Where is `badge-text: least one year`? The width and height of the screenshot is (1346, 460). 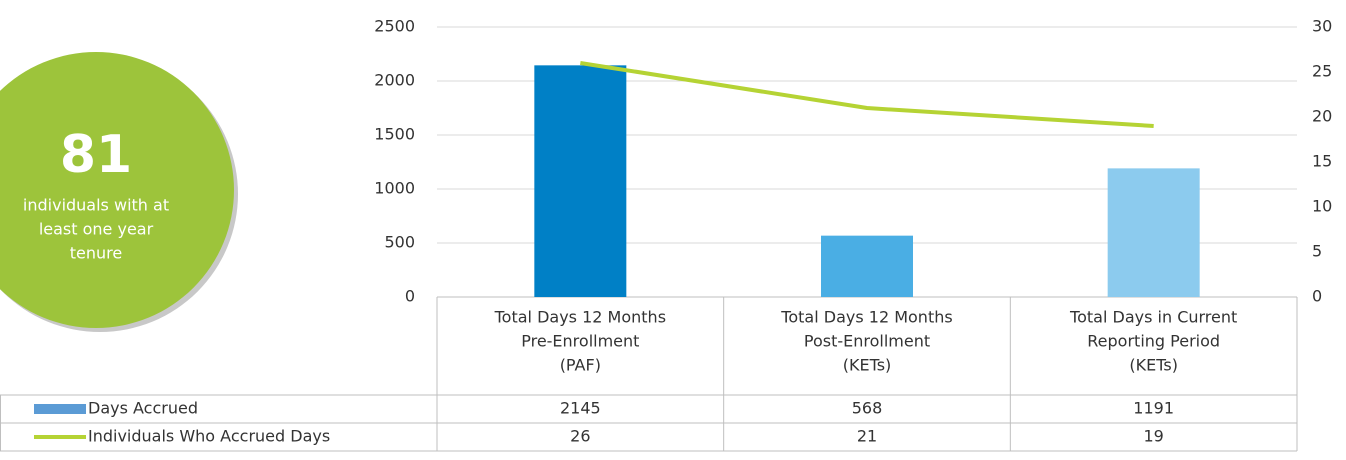
badge-text: least one year is located at coordinates (96, 229).